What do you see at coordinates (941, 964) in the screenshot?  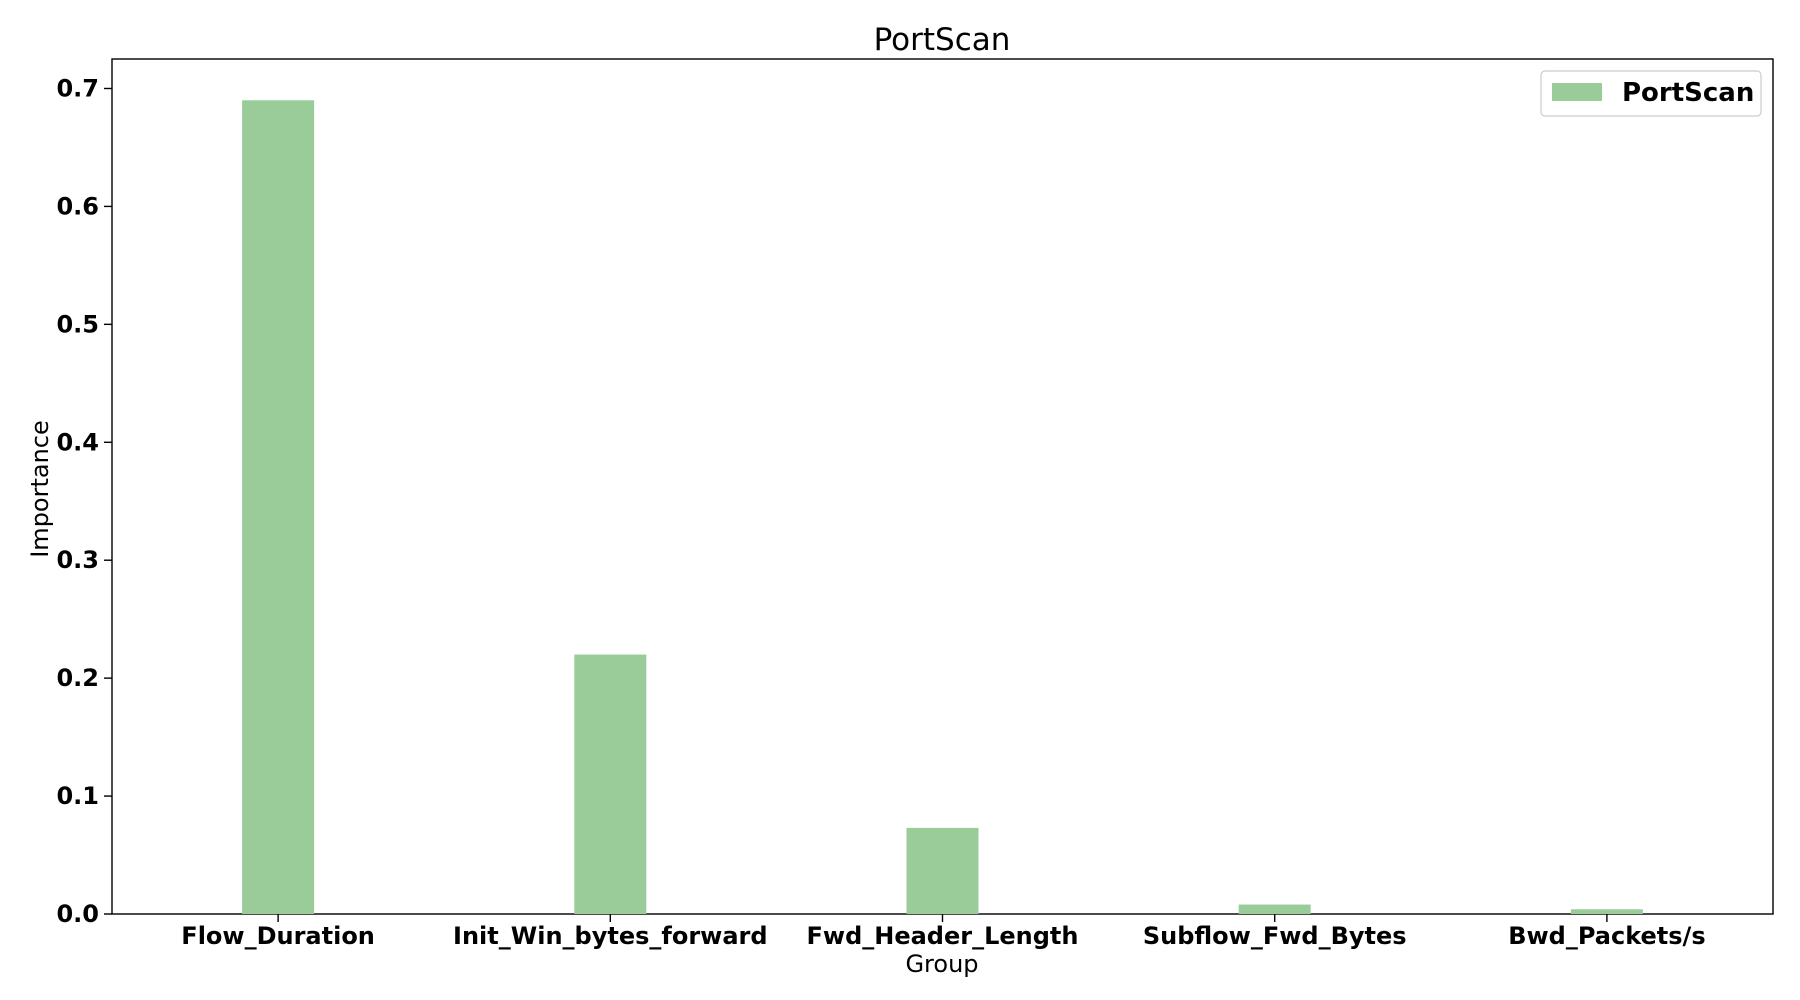 I see `x-axis-label: Group` at bounding box center [941, 964].